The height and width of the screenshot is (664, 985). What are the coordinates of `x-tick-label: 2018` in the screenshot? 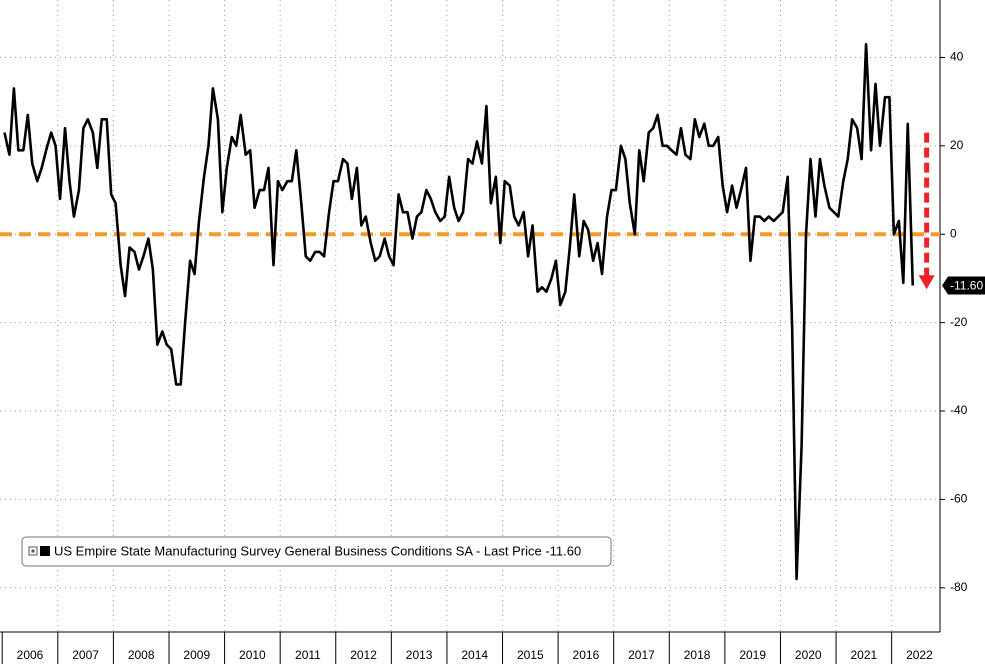 It's located at (697, 655).